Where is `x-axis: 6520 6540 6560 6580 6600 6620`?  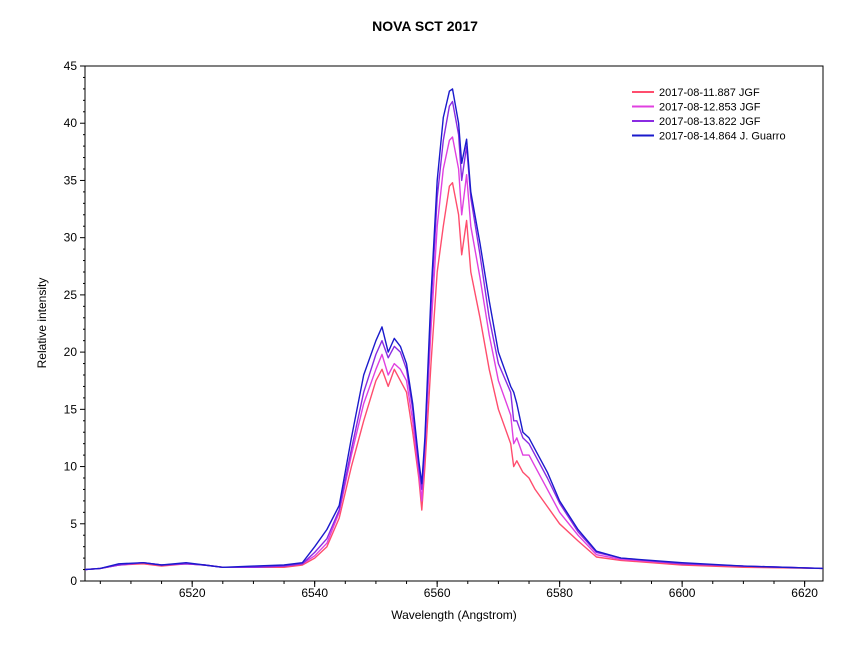
x-axis: 6520 6540 6560 6580 6600 6620 is located at coordinates (458, 590).